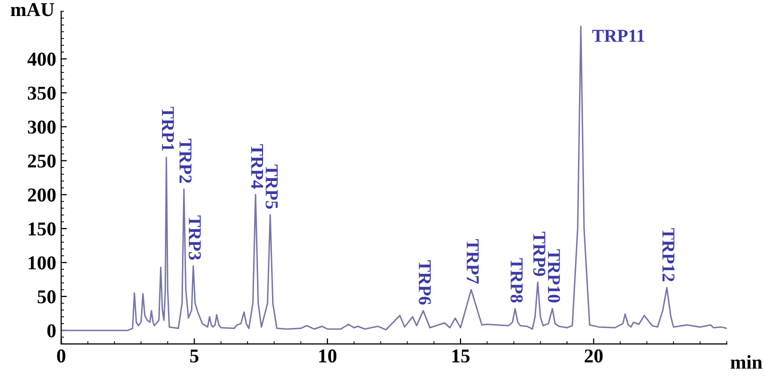  What do you see at coordinates (668, 255) in the screenshot?
I see `annotation: TRP12` at bounding box center [668, 255].